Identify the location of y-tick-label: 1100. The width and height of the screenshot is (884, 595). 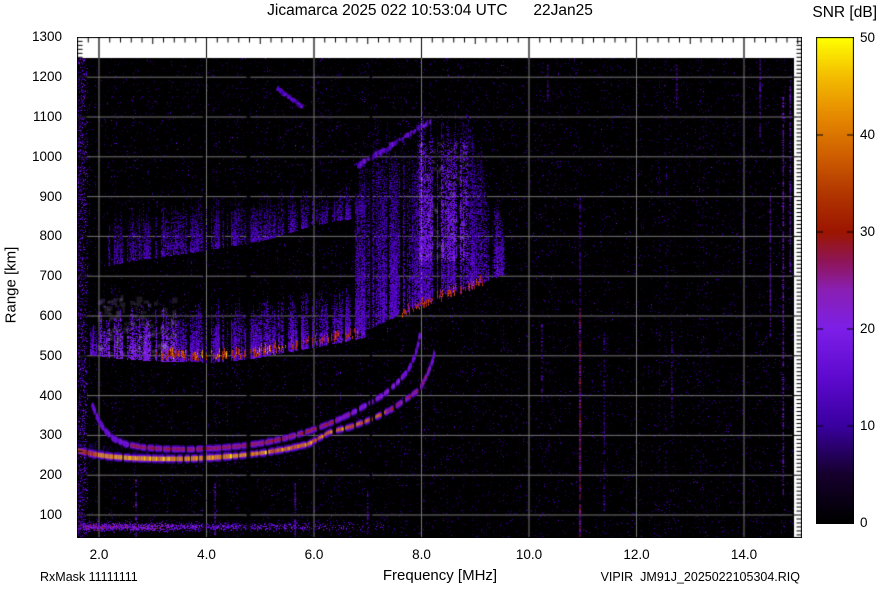
(47, 116).